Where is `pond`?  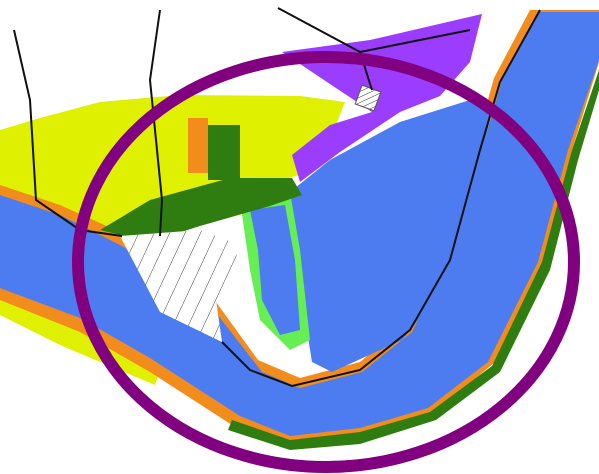 pond is located at coordinates (275, 270).